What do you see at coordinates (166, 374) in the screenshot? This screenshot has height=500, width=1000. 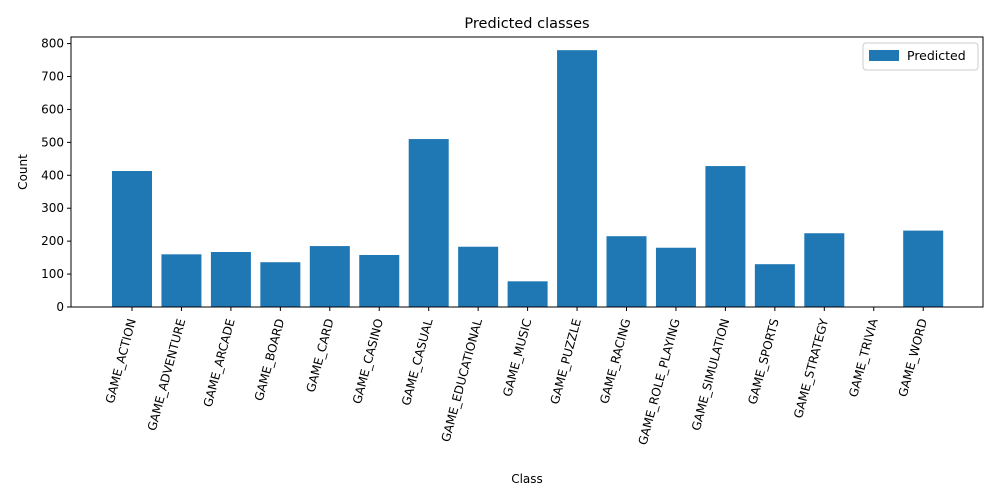 I see `x-tick-label: GAME_ADVENTURE` at bounding box center [166, 374].